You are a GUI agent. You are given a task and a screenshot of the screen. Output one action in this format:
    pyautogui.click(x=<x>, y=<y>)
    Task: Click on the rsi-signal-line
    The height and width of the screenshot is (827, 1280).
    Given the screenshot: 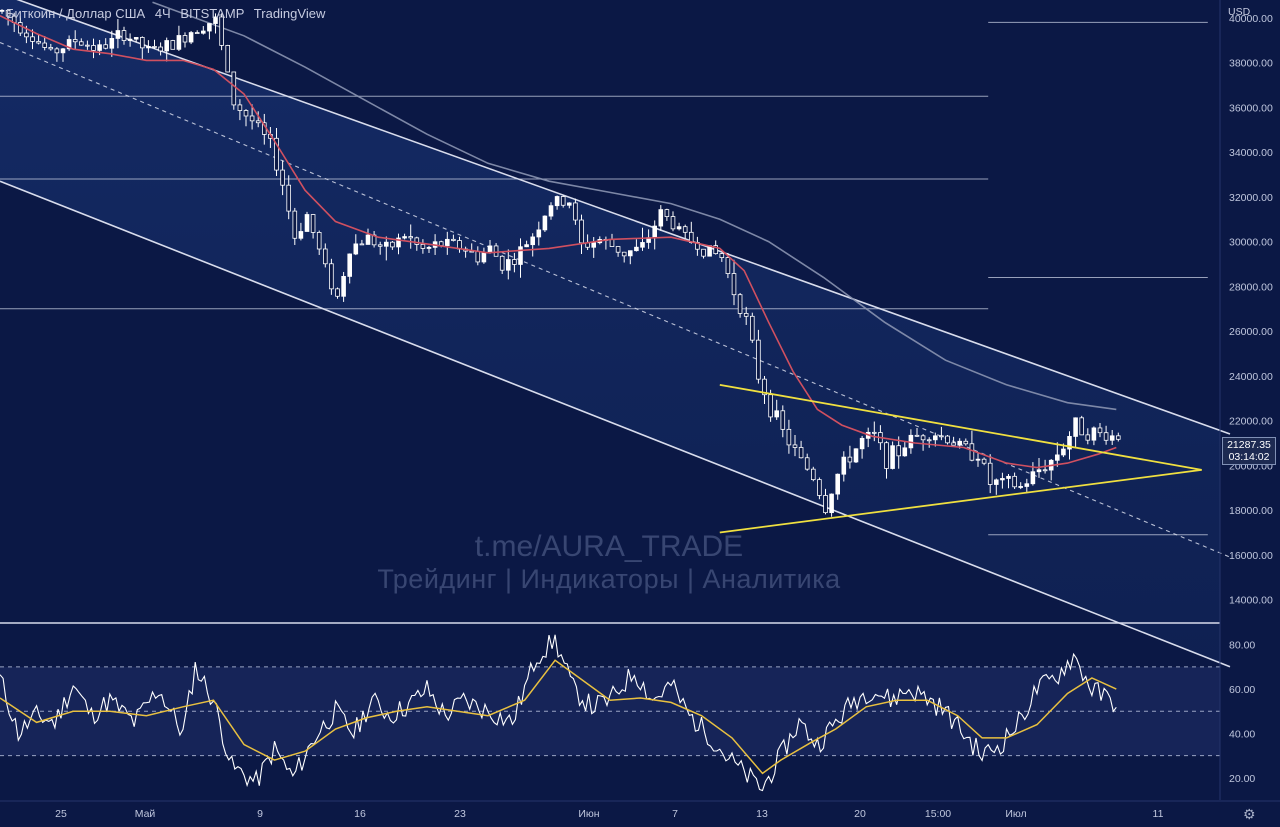 What is the action you would take?
    pyautogui.click(x=558, y=717)
    